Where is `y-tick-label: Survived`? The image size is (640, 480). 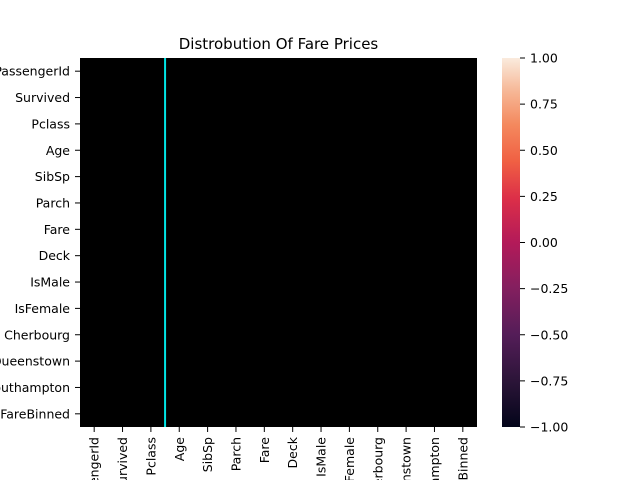 y-tick-label: Survived is located at coordinates (42, 97).